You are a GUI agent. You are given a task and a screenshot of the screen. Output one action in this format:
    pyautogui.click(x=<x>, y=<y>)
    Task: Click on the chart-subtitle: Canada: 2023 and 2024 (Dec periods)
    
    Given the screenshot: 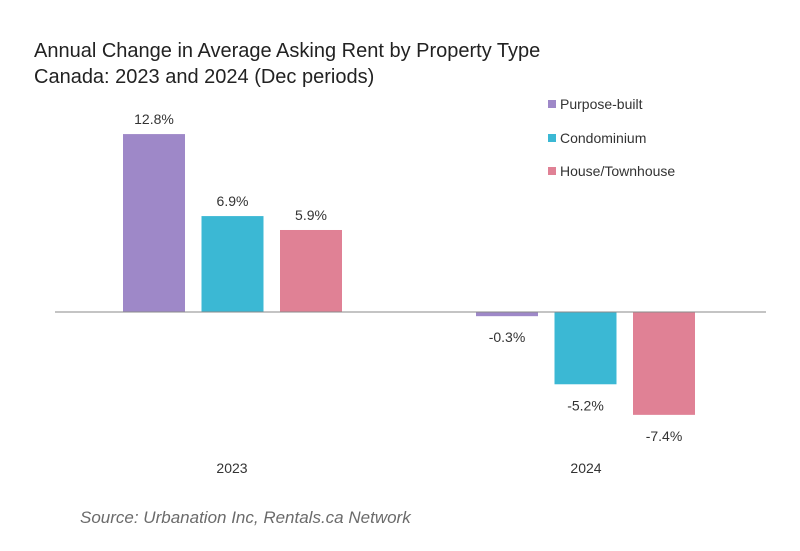 What is the action you would take?
    pyautogui.click(x=204, y=77)
    